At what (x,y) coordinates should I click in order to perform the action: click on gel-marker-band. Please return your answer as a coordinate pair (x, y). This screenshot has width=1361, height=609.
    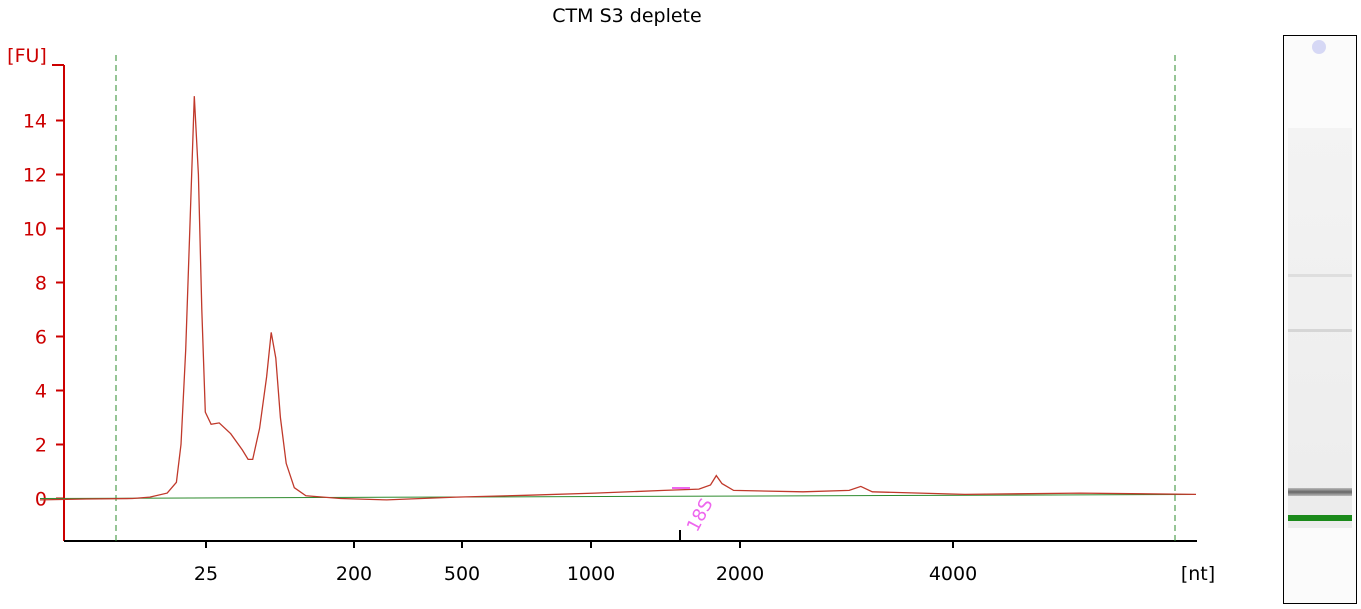
    Looking at the image, I should click on (1320, 518).